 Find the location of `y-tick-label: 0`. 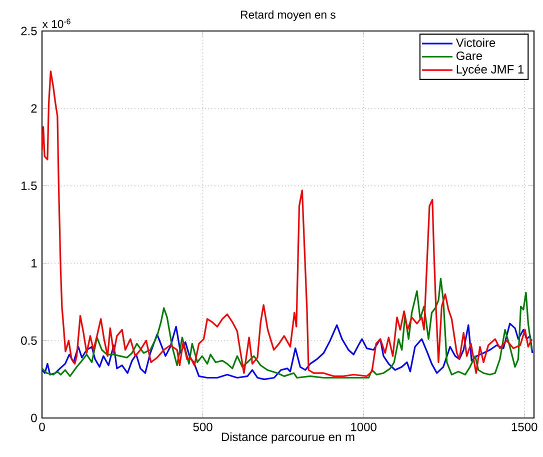

y-tick-label: 0 is located at coordinates (34, 418).